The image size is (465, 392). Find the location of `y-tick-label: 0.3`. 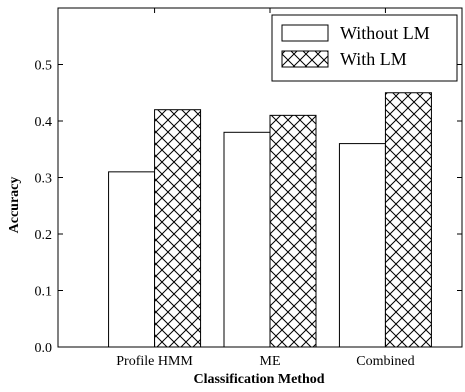

y-tick-label: 0.3 is located at coordinates (44, 179).